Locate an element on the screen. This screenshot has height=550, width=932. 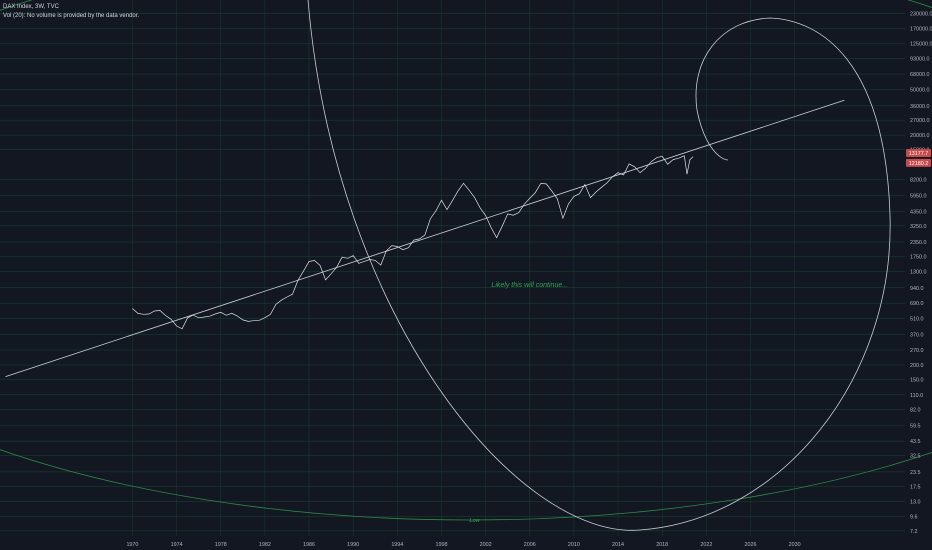
y-tick-label: 50000.0 is located at coordinates (920, 90).